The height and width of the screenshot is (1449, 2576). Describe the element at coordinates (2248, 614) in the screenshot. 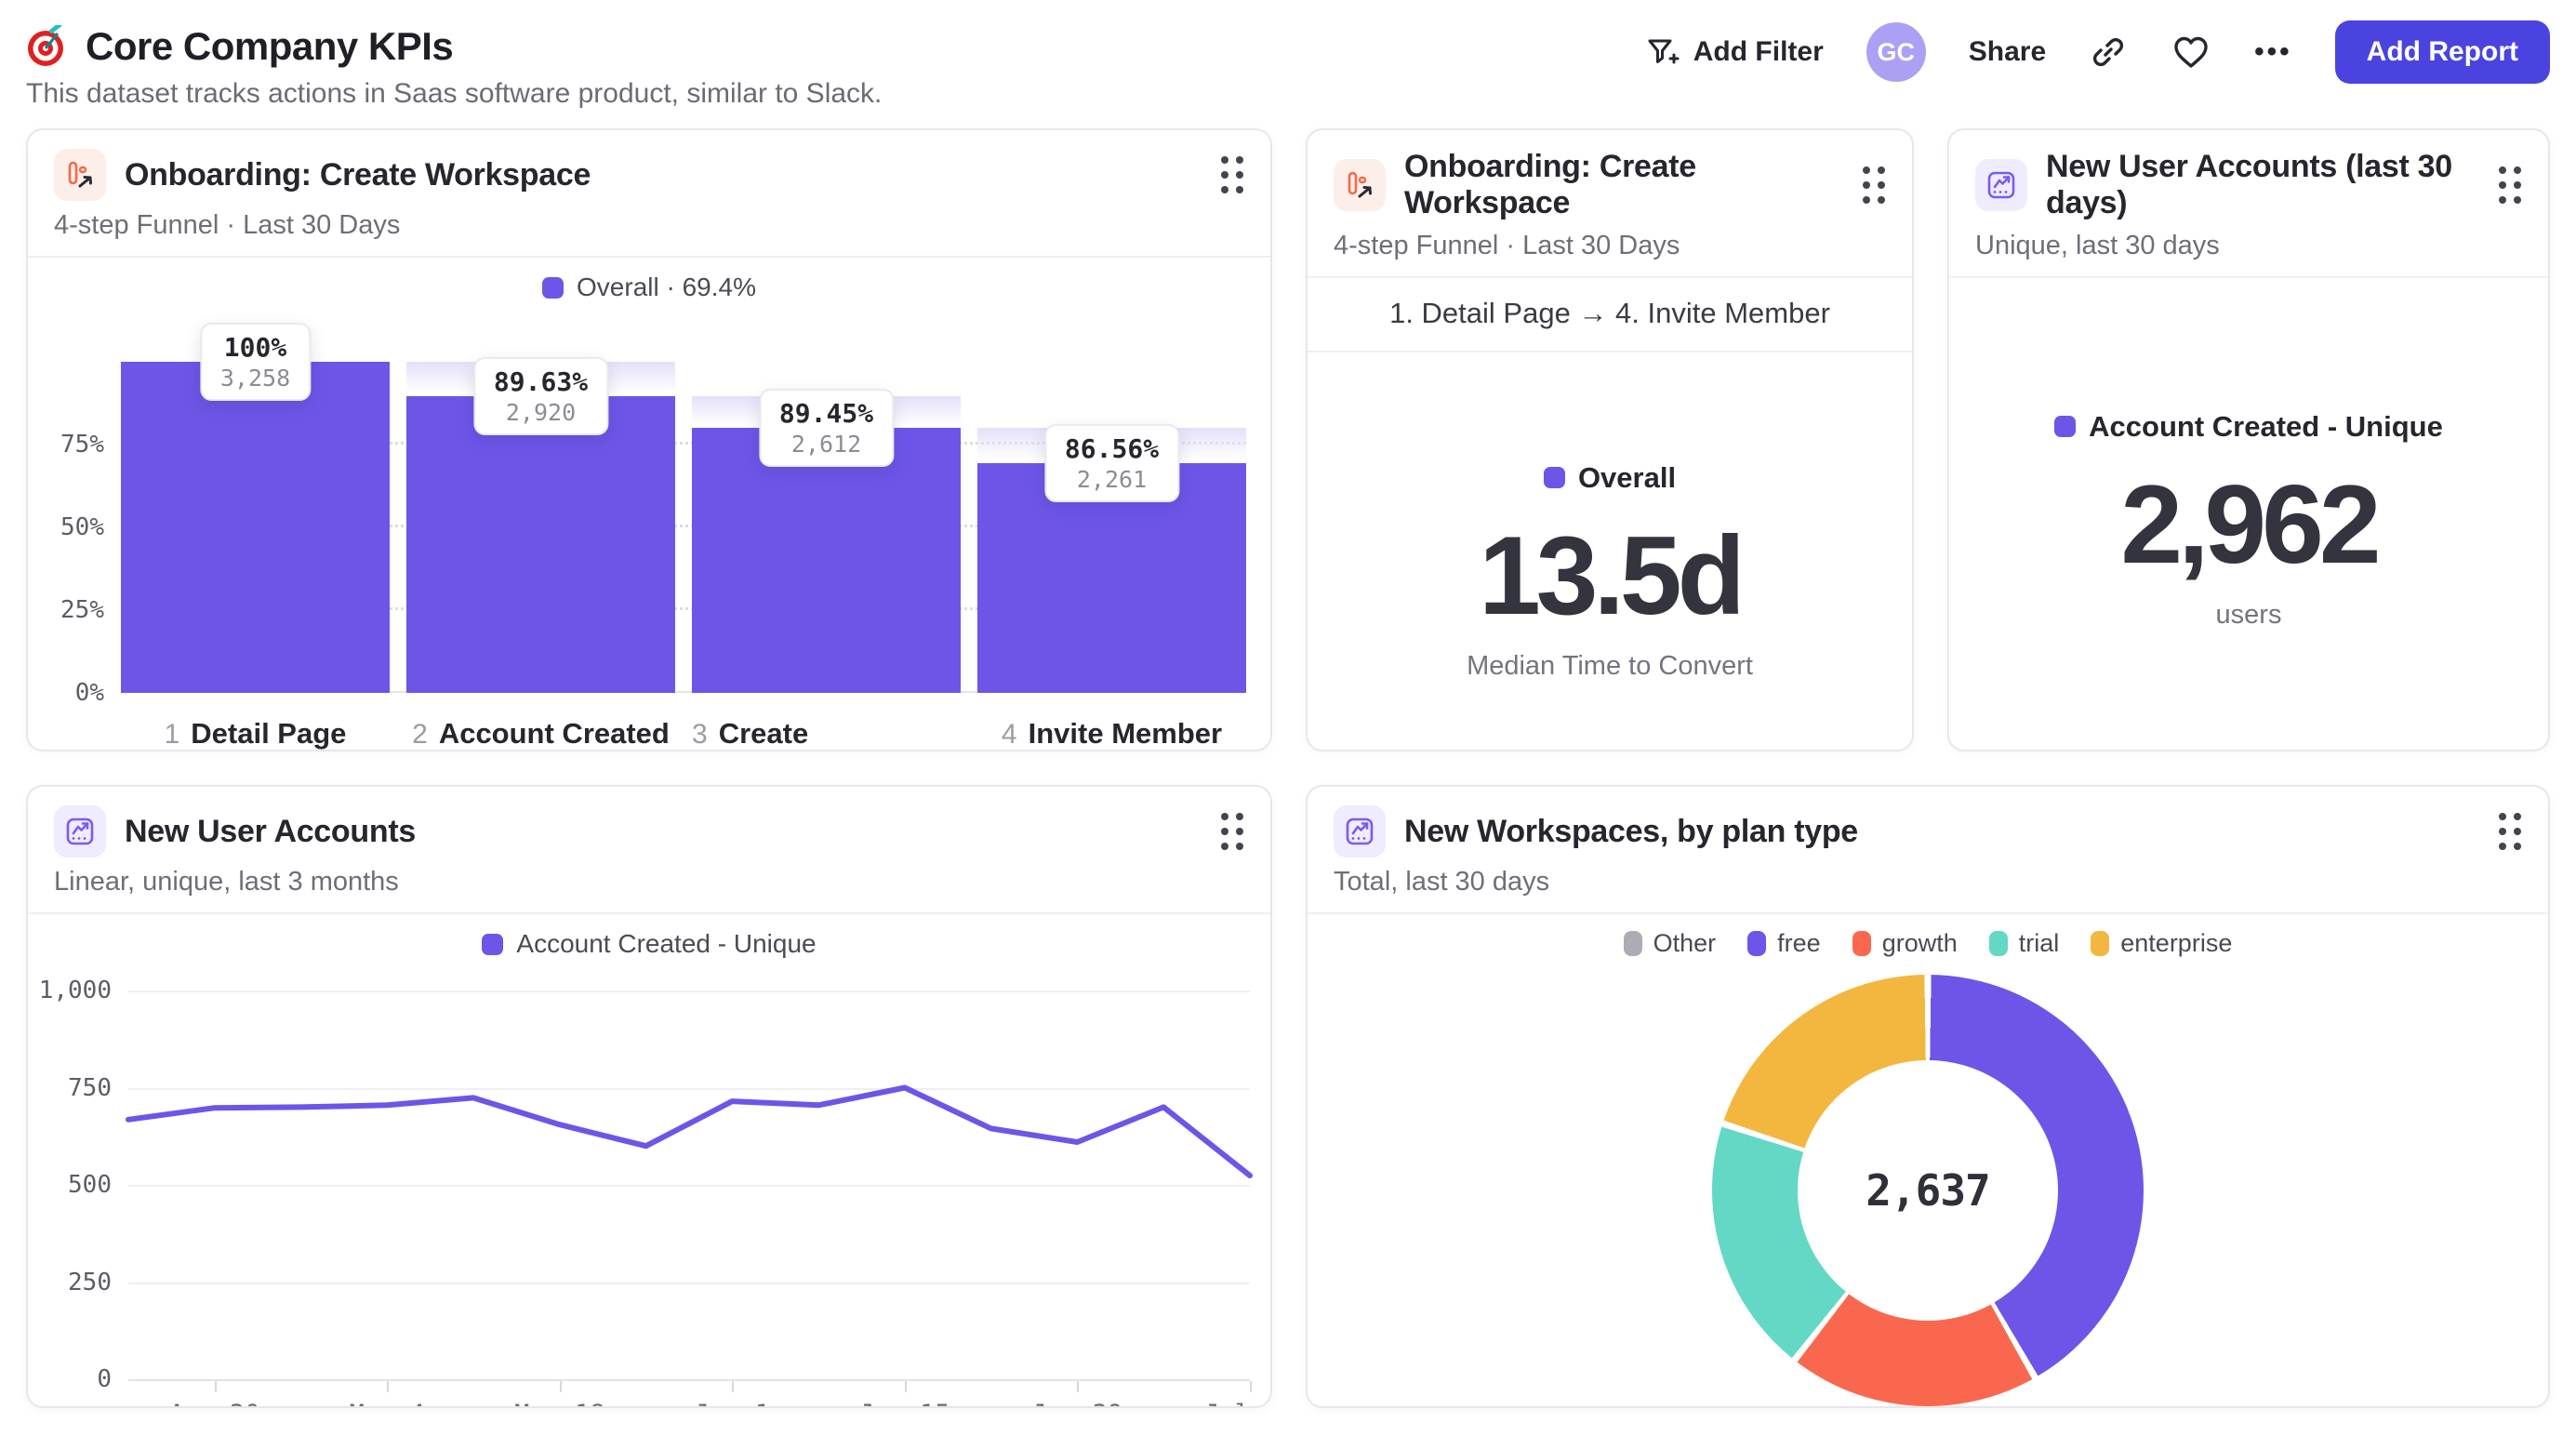

I see `metric-caption: users` at that location.